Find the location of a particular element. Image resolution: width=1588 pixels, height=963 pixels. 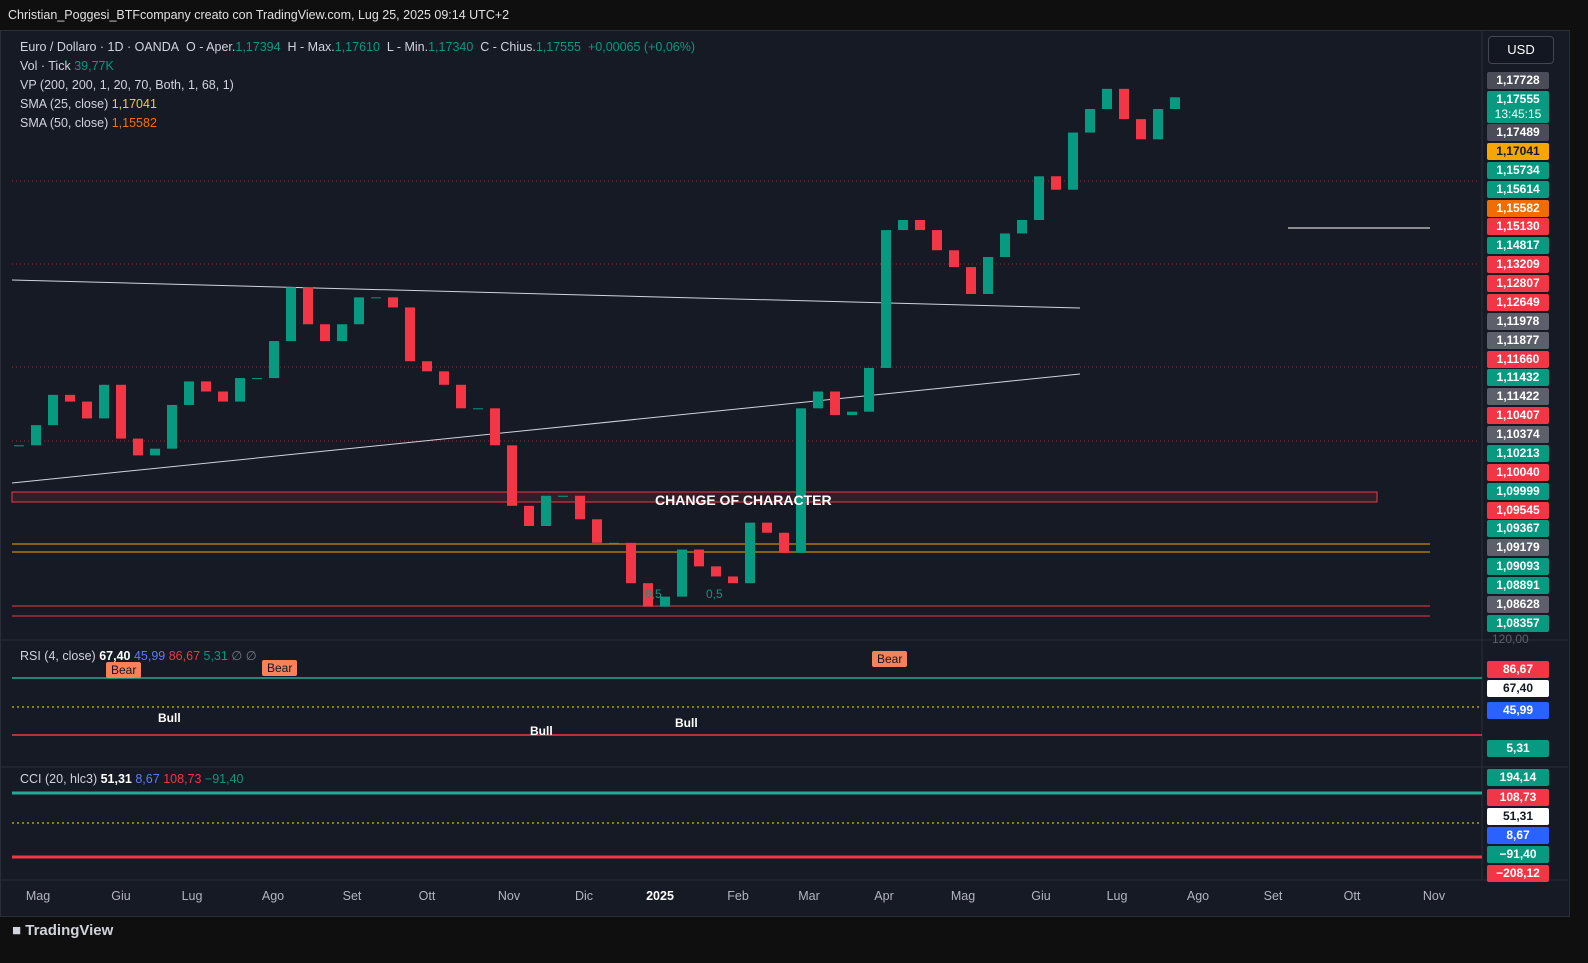

o-label: O - Aper. is located at coordinates (211, 47).